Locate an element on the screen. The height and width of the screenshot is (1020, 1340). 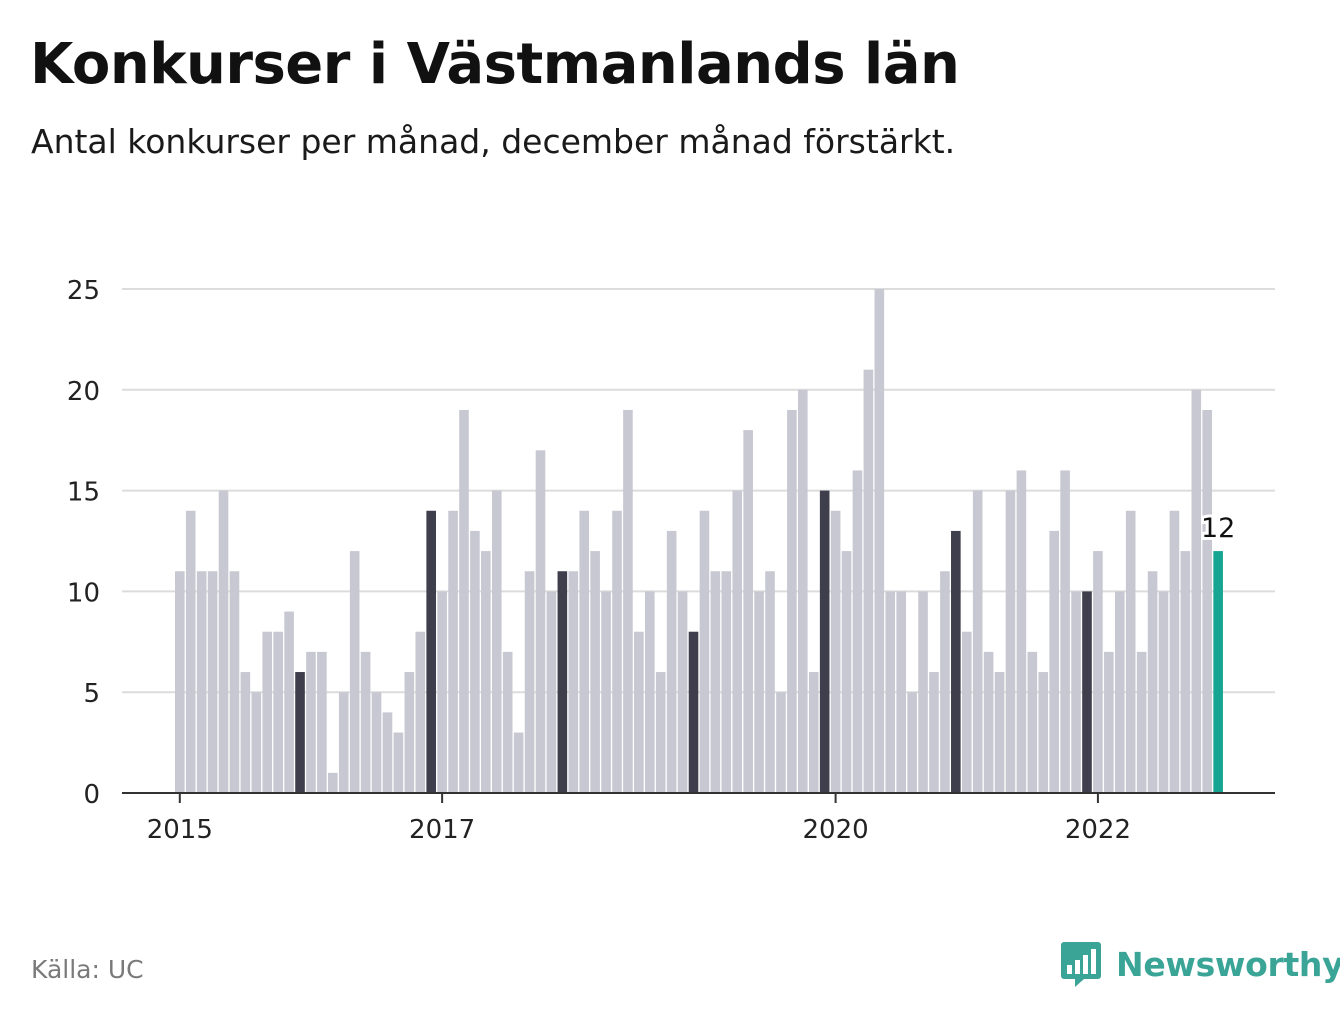
brand-logo: Newsworthy is located at coordinates (1200, 964).